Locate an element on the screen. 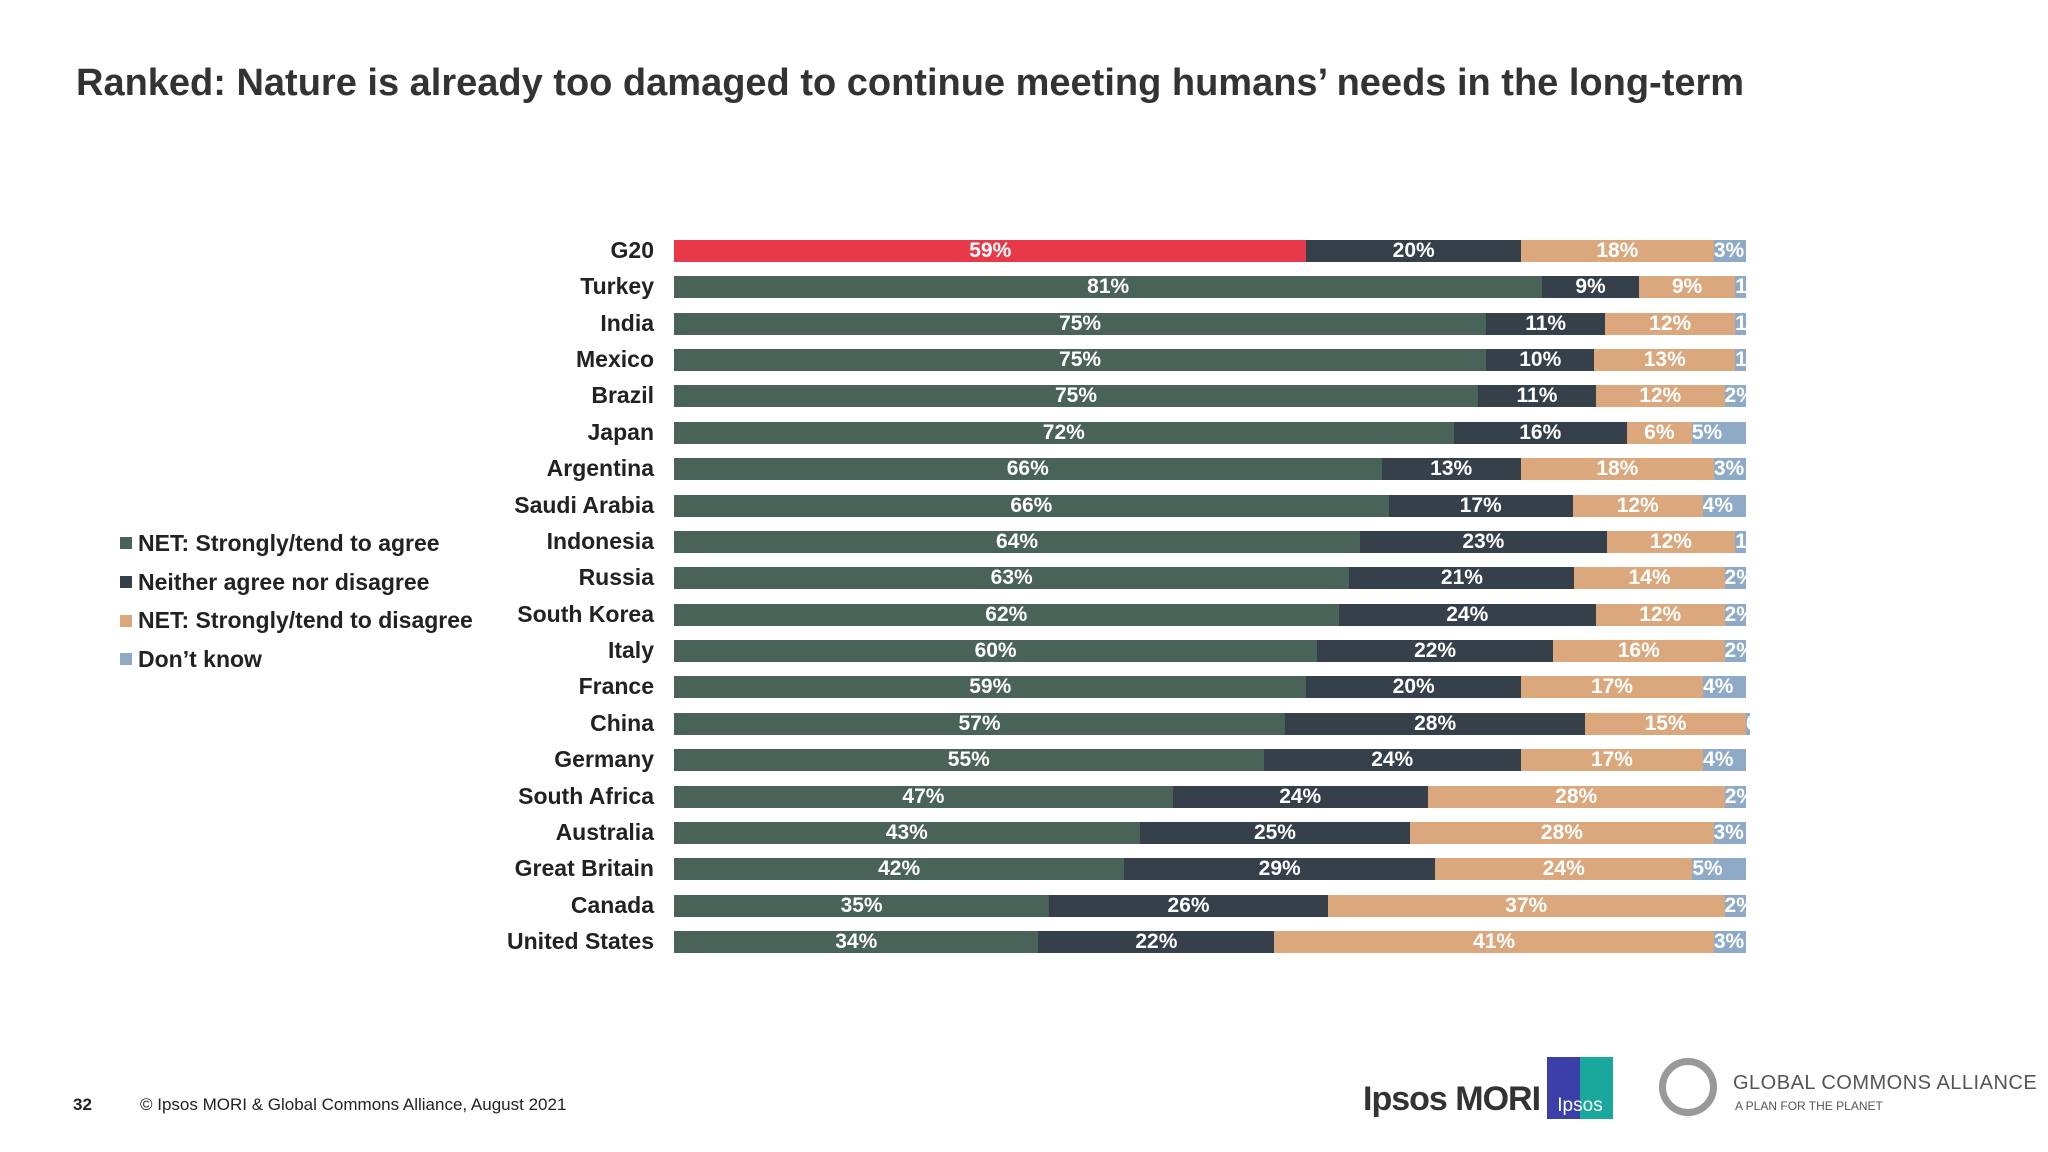  bar-segment: 4% is located at coordinates (1724, 505).